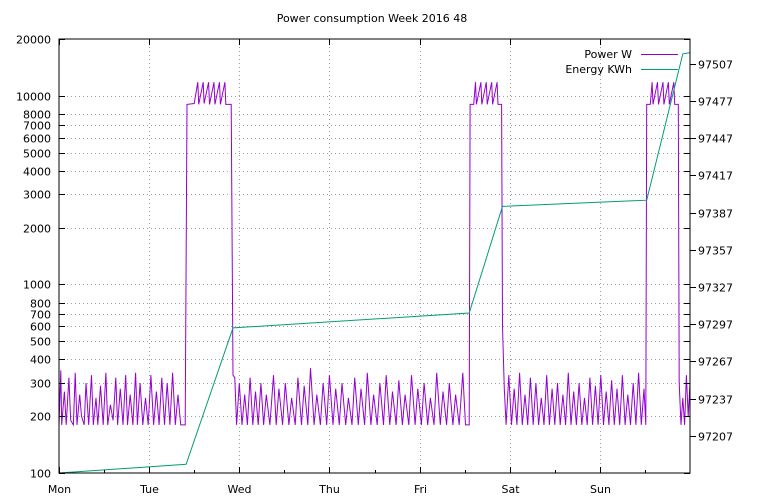 The image size is (768, 500). Describe the element at coordinates (149, 489) in the screenshot. I see `bottom-tick-label: Tue` at that location.